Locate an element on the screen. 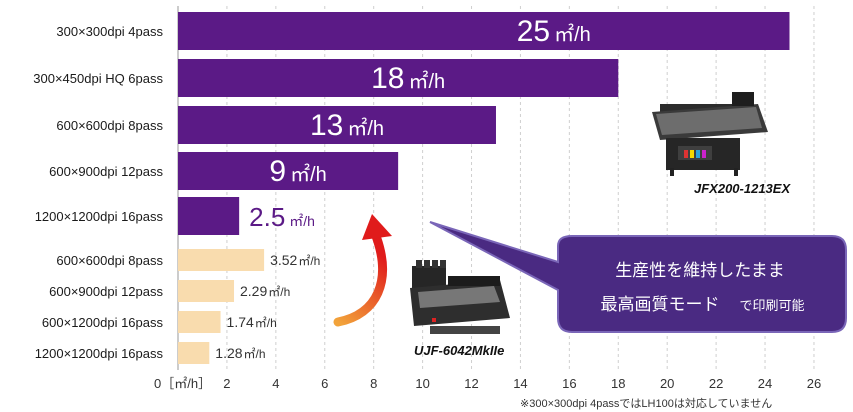 The height and width of the screenshot is (412, 853). printer-ujf6042-image is located at coordinates (460, 297).